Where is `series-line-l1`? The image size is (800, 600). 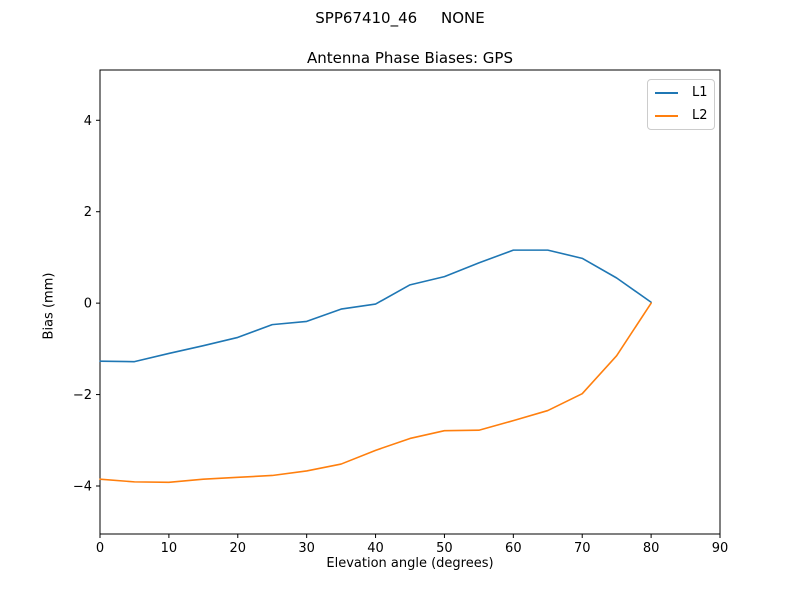 series-line-l1 is located at coordinates (375, 306).